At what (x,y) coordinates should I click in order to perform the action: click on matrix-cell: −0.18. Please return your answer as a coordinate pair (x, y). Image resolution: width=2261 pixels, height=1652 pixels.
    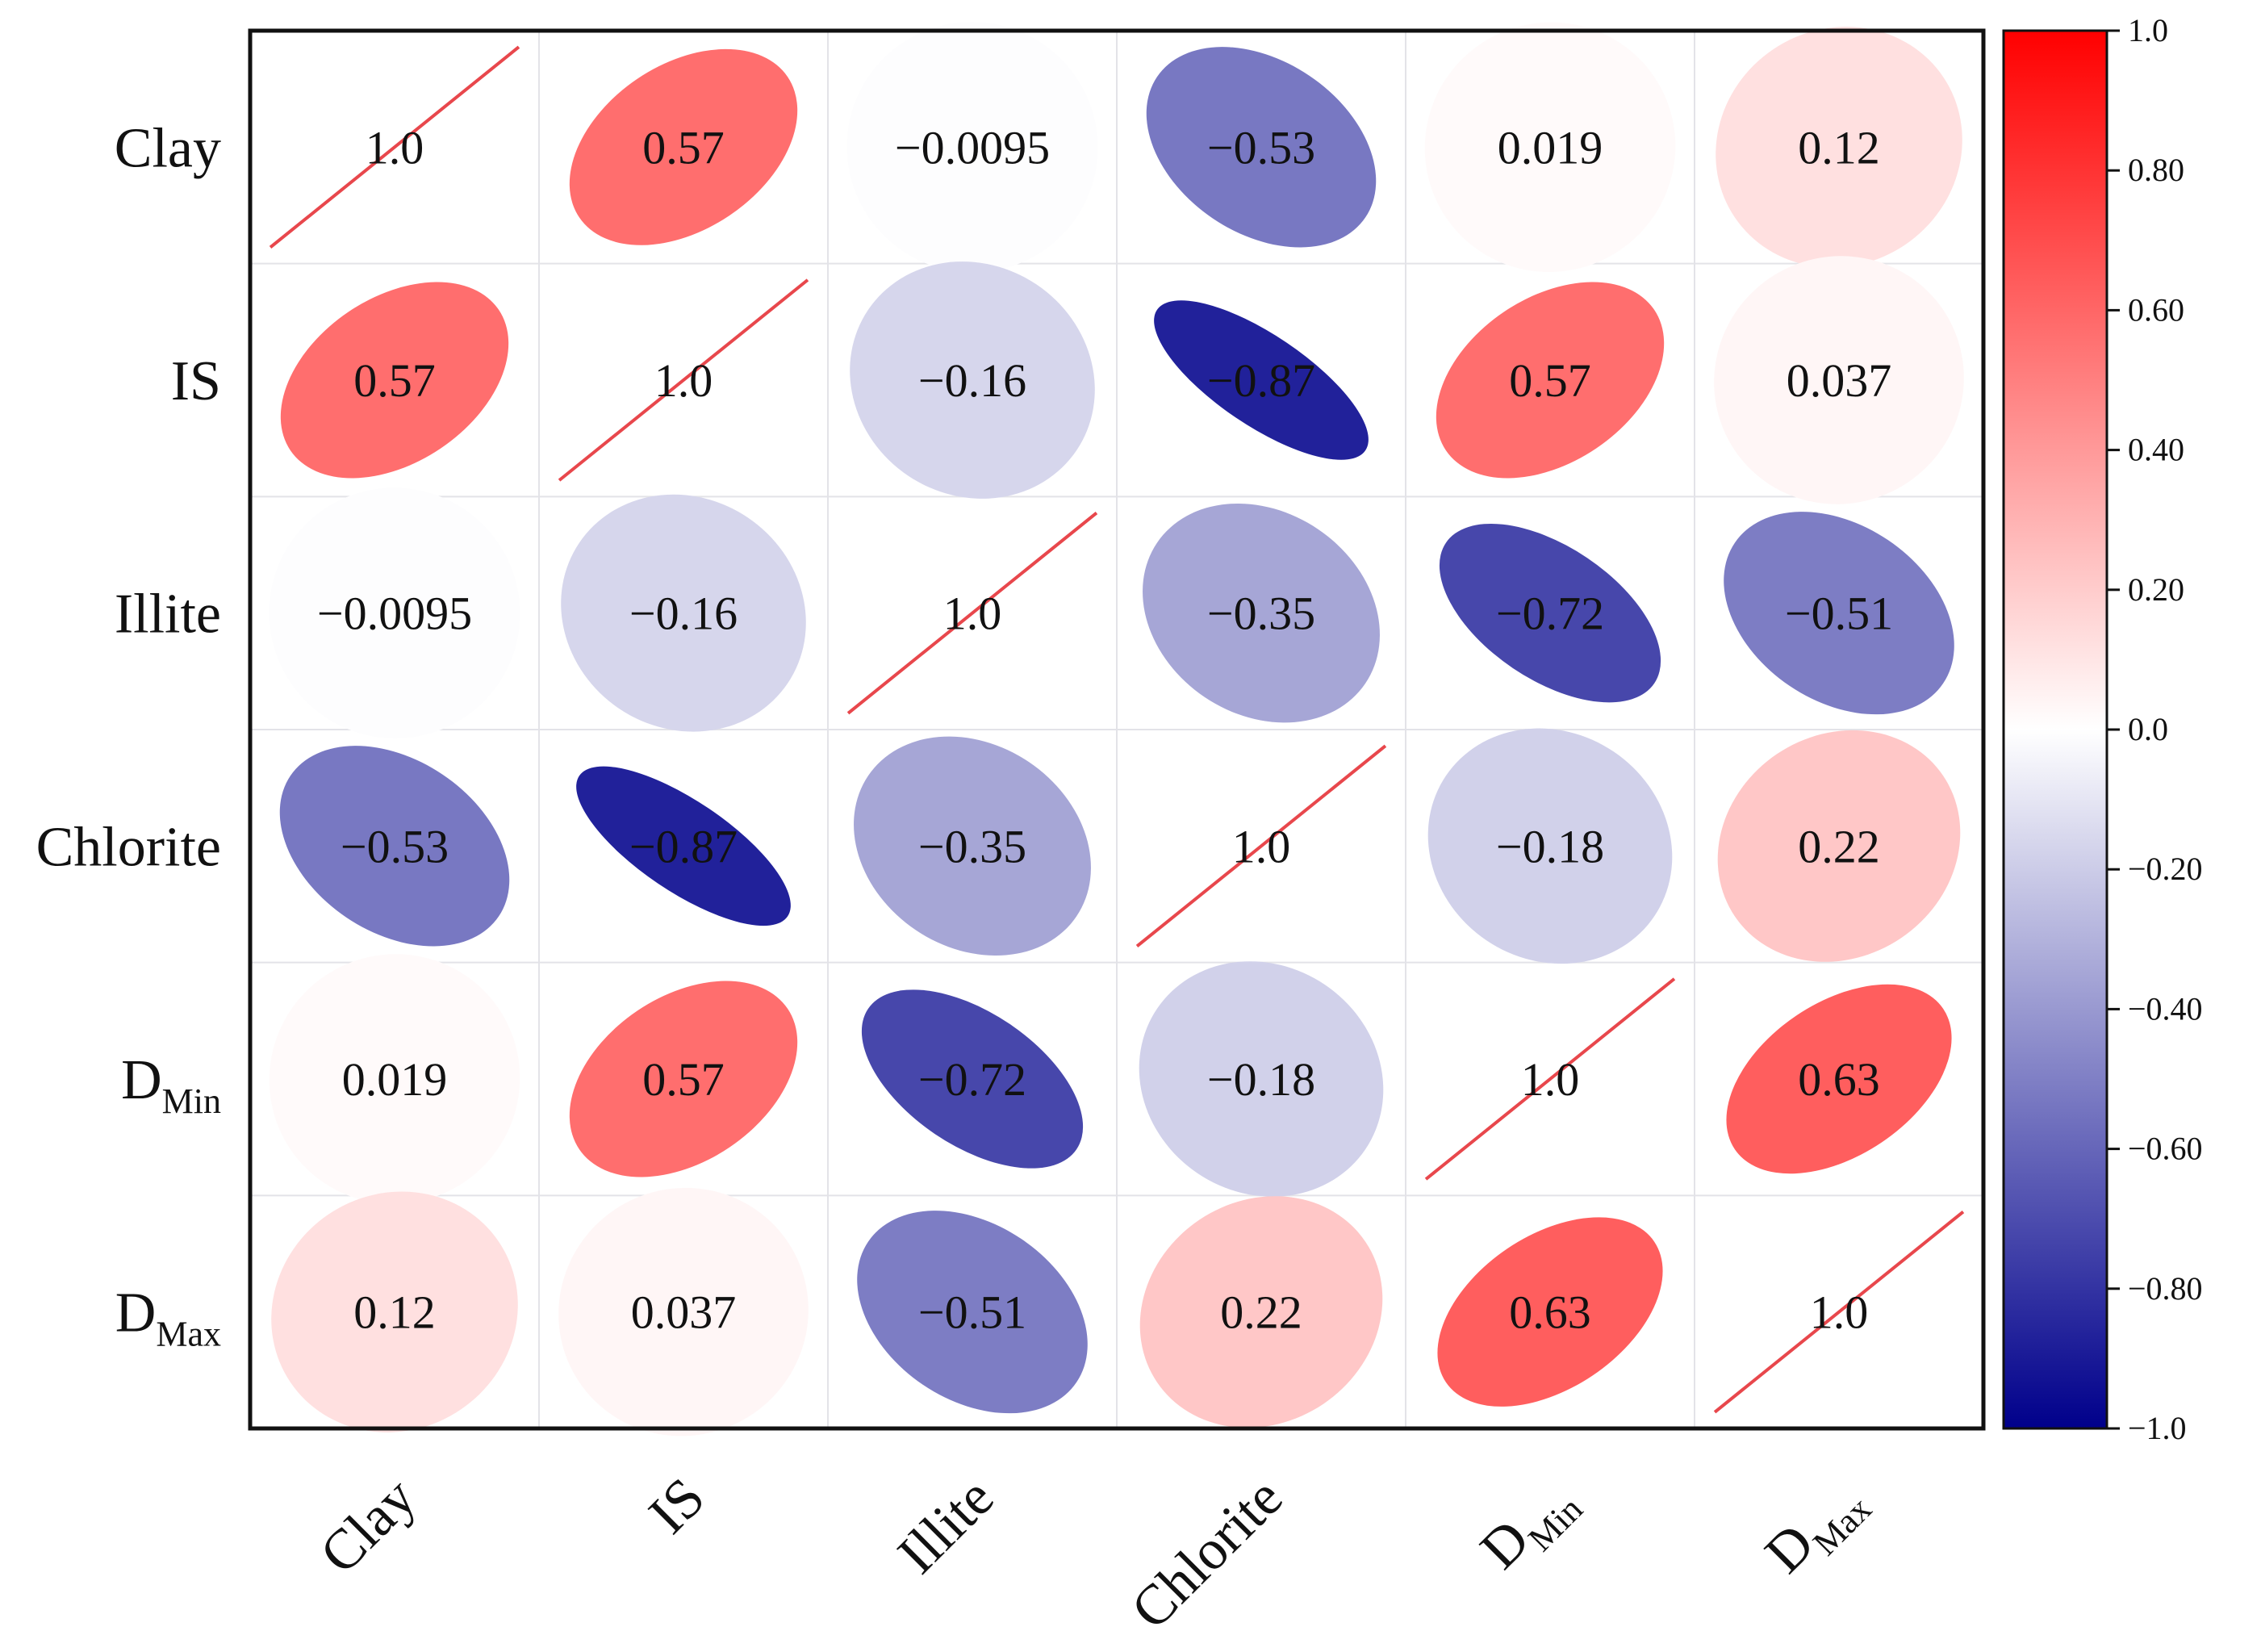
    Looking at the image, I should click on (1261, 1079).